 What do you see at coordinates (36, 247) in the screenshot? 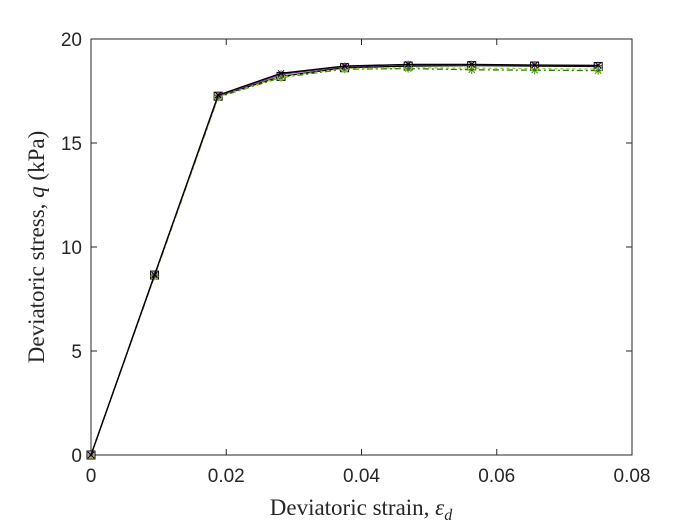
I see `y-axis-label: Deviatoric stress, q (kPa)` at bounding box center [36, 247].